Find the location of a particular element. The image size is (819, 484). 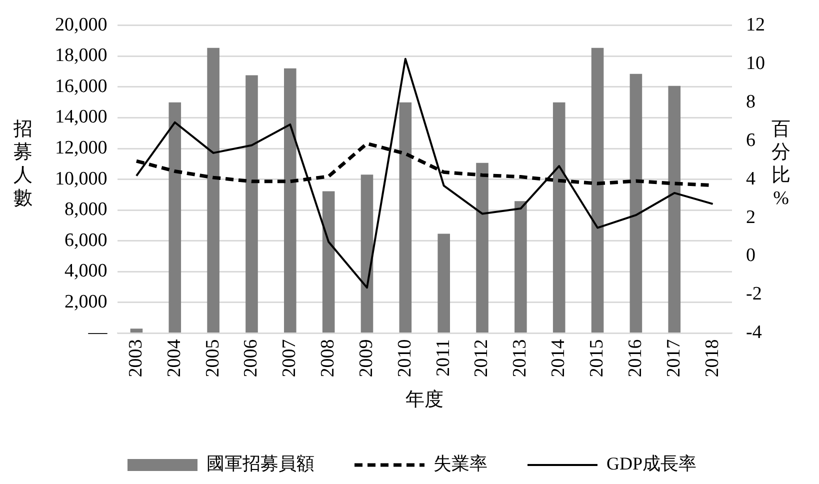

x-tick-label: 2009 is located at coordinates (366, 358).